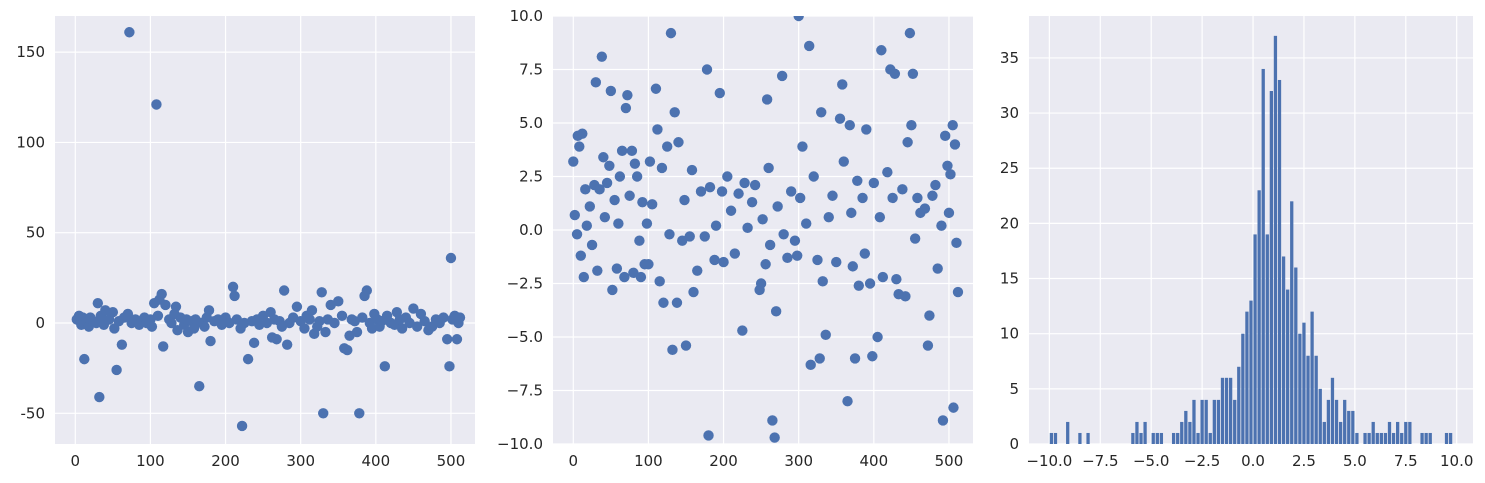 Image resolution: width=1485 pixels, height=483 pixels. Describe the element at coordinates (1009, 58) in the screenshot. I see `y-tick-label: 35` at that location.